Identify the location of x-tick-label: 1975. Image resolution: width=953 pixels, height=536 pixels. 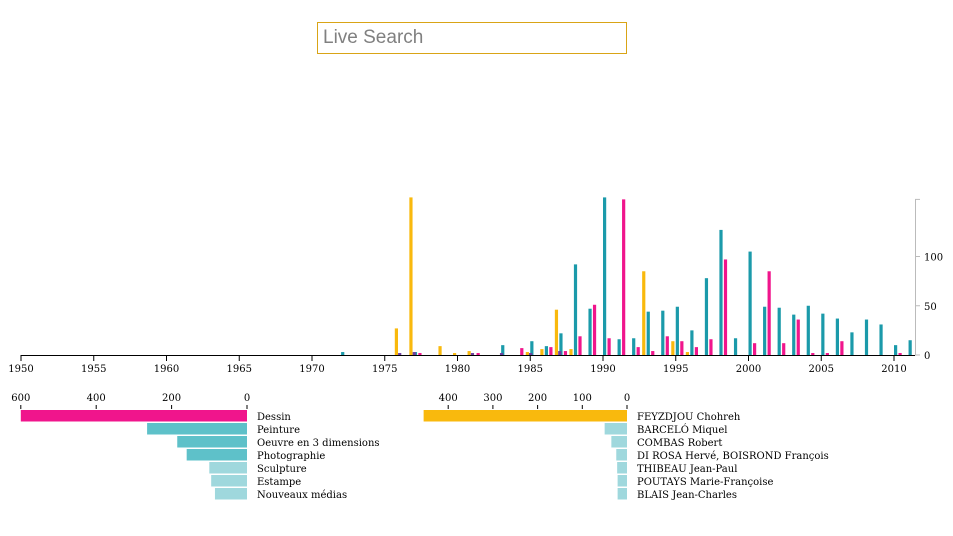
(384, 369).